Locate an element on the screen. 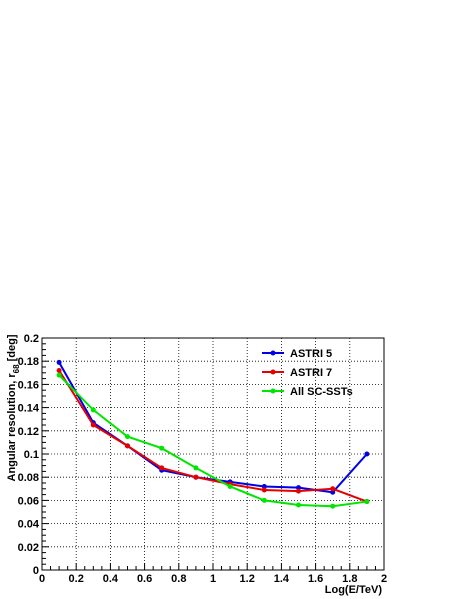 The image size is (463, 599). y-axis-title: Angular resolution, r68 [deg] is located at coordinates (13, 407).